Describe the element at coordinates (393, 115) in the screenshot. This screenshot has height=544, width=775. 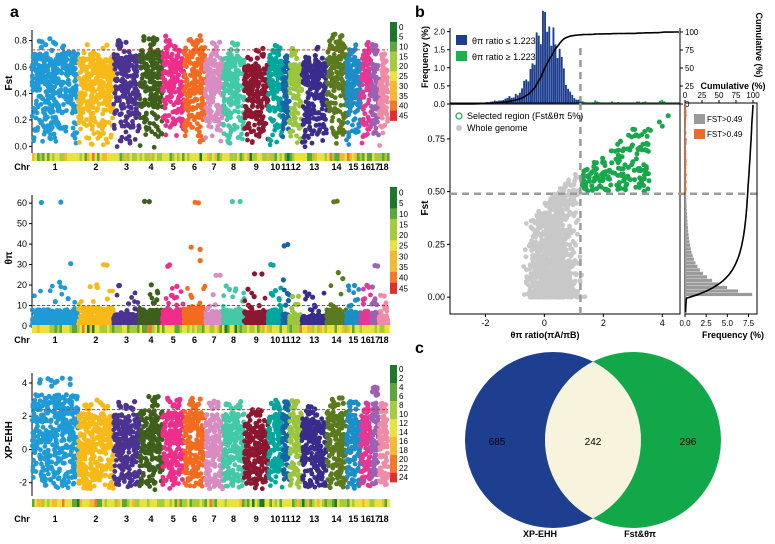
I see `density-legend-cell` at that location.